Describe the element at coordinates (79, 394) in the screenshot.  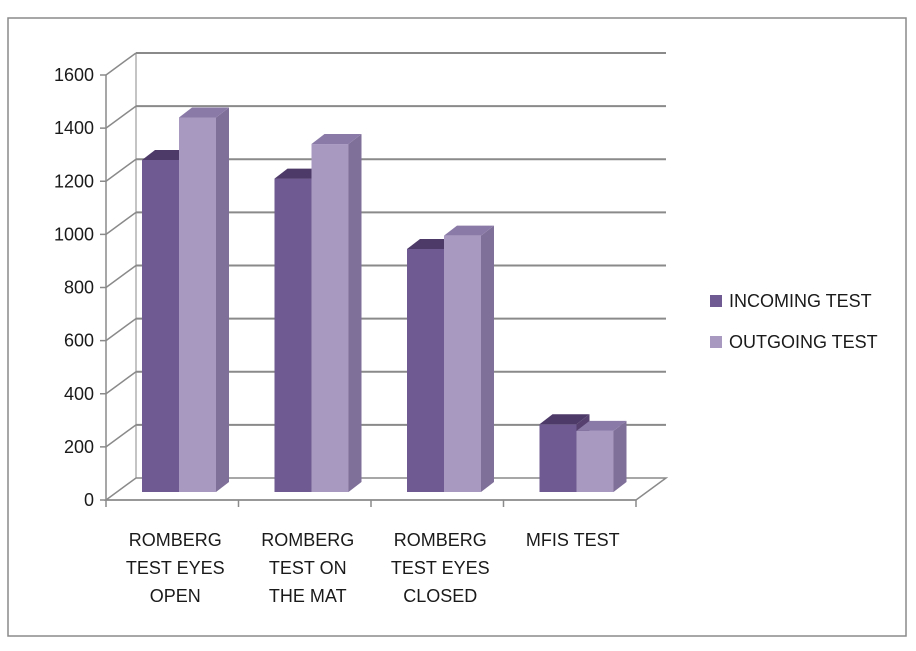
I see `y-tick-label: 400` at that location.